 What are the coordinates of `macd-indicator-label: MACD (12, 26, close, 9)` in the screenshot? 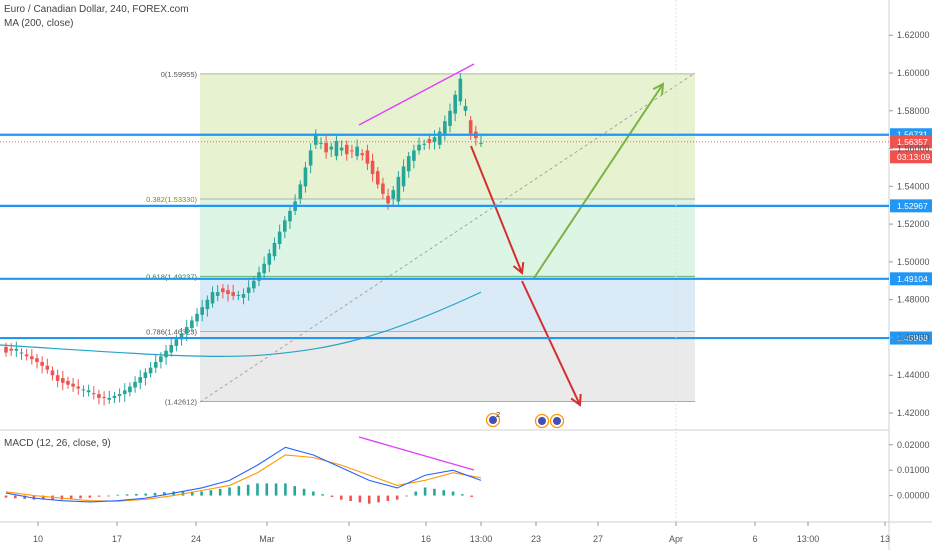 It's located at (57, 443).